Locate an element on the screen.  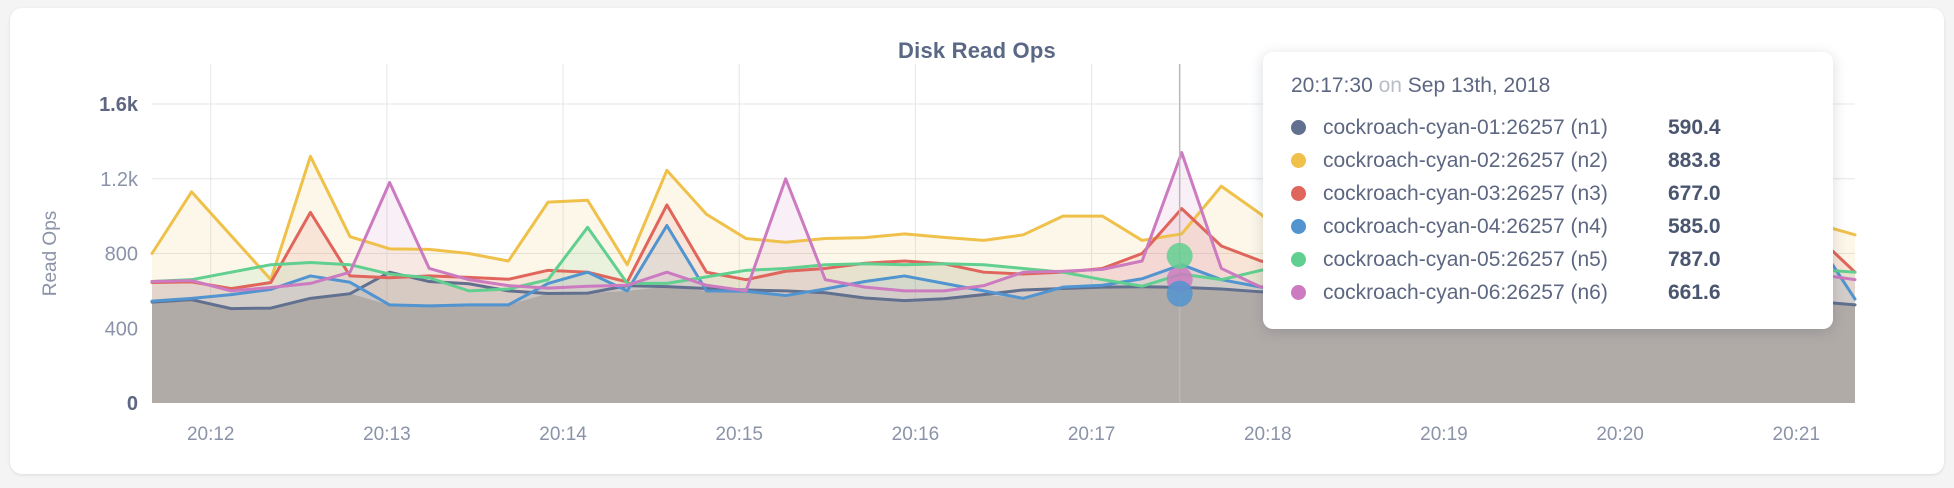
tooltip-series-value: 787.0 is located at coordinates (1694, 259).